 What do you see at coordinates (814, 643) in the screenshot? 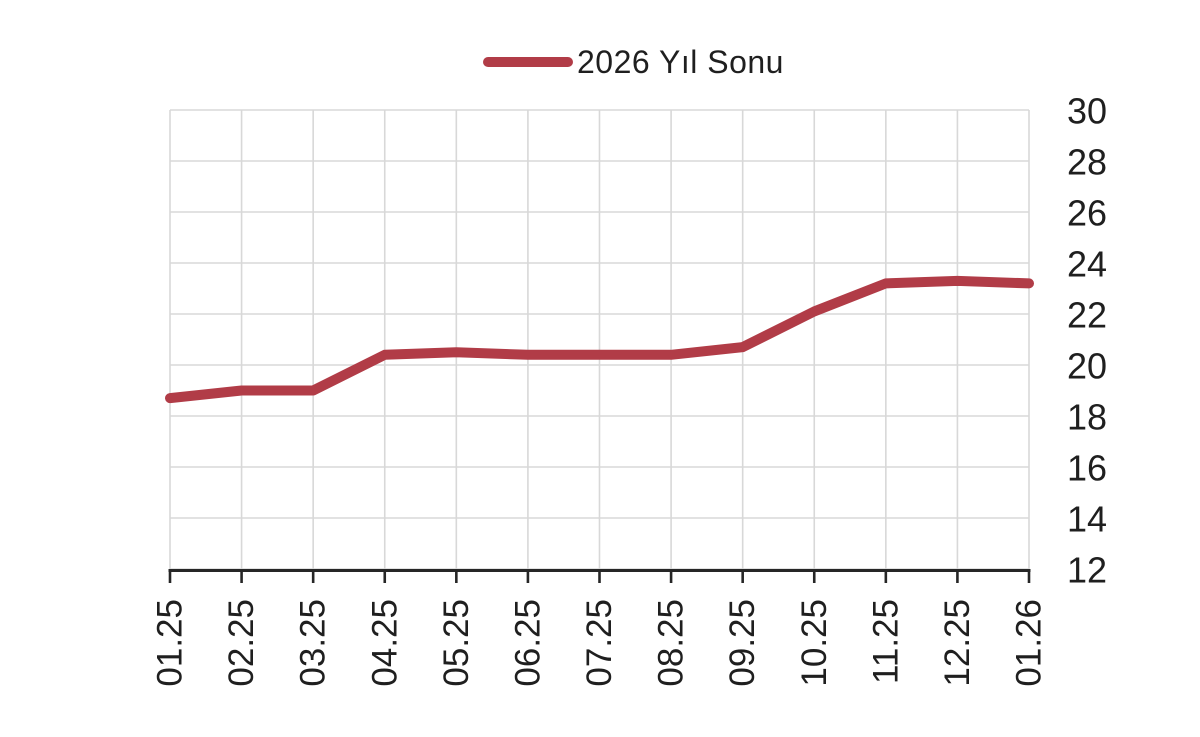
I see `x-axis-tick-label: 10.25` at bounding box center [814, 643].